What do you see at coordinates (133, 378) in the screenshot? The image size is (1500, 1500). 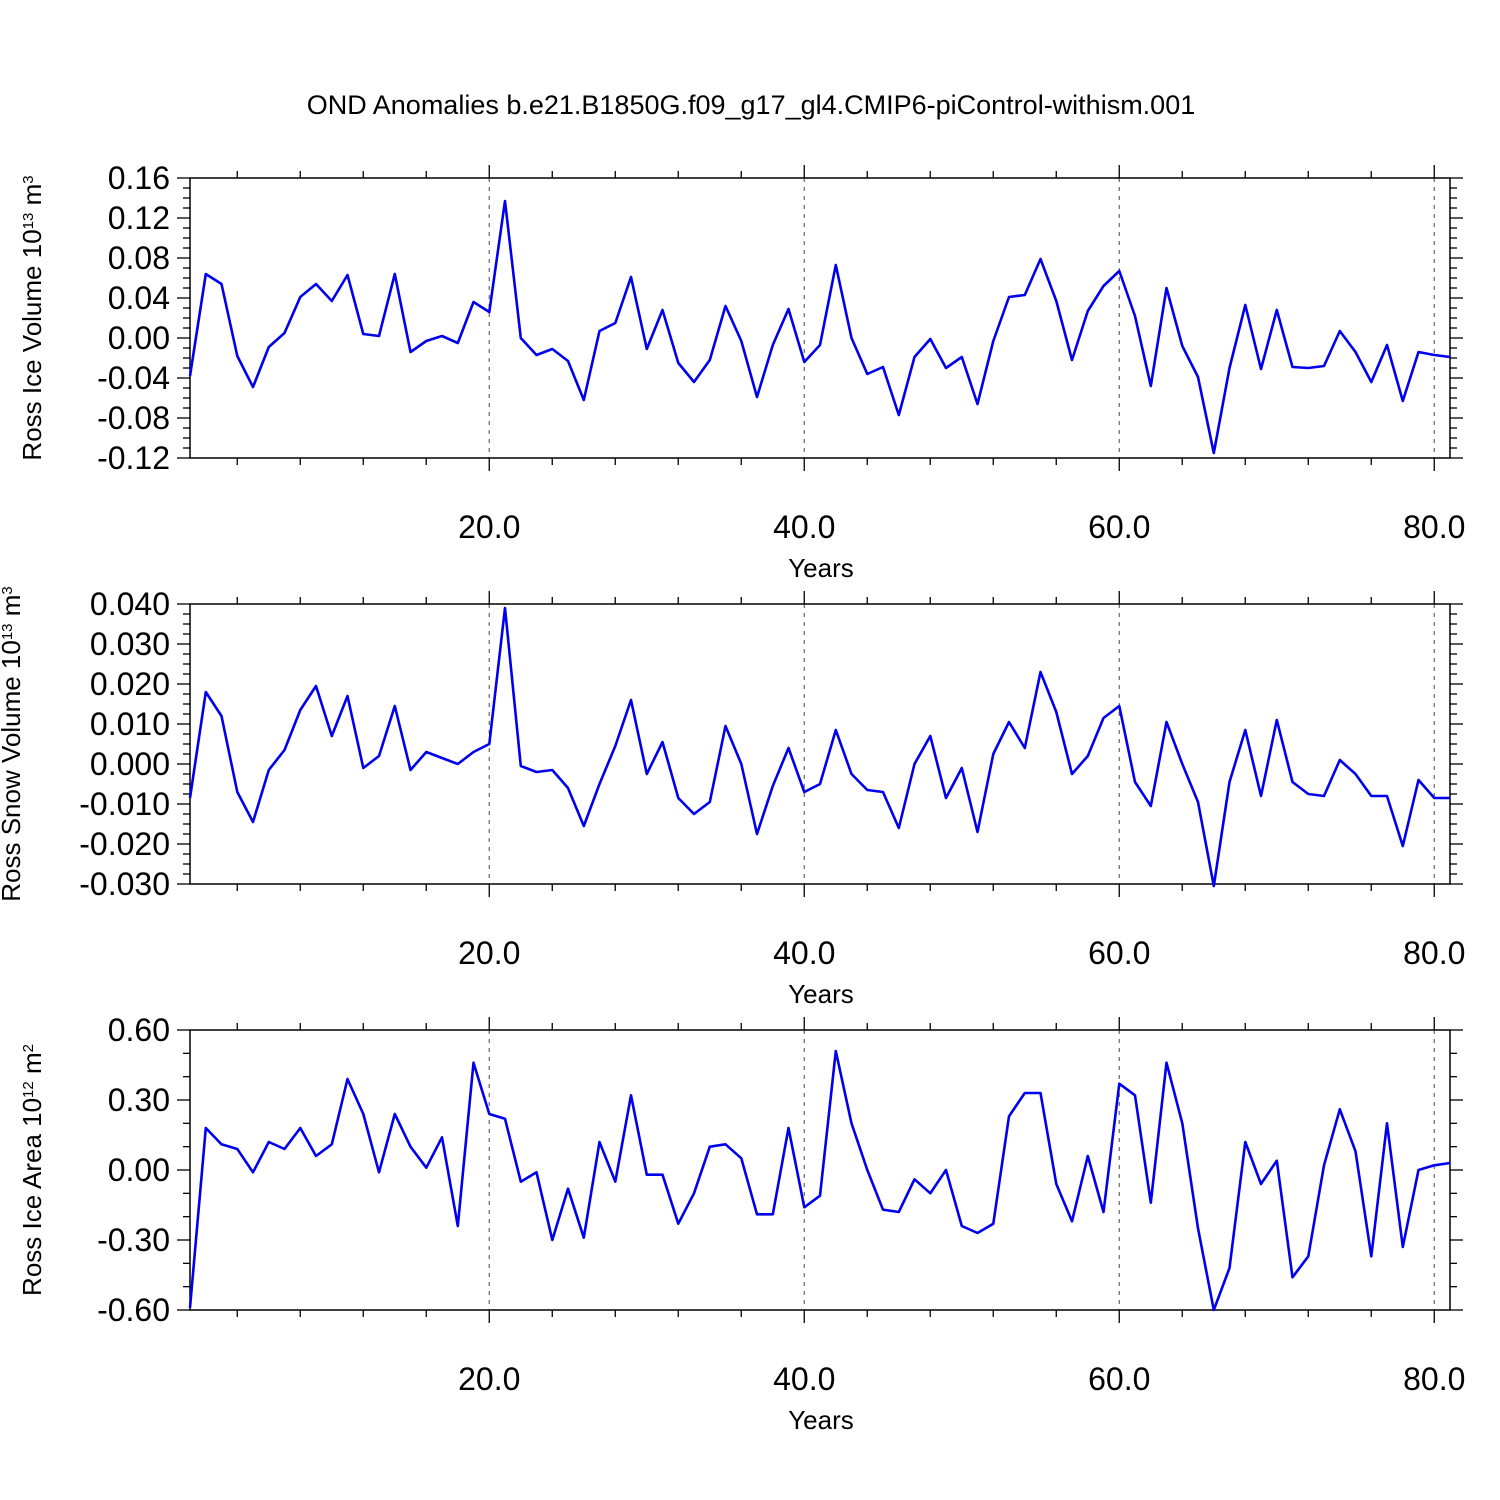 I see `y-tick-label: -0.04` at bounding box center [133, 378].